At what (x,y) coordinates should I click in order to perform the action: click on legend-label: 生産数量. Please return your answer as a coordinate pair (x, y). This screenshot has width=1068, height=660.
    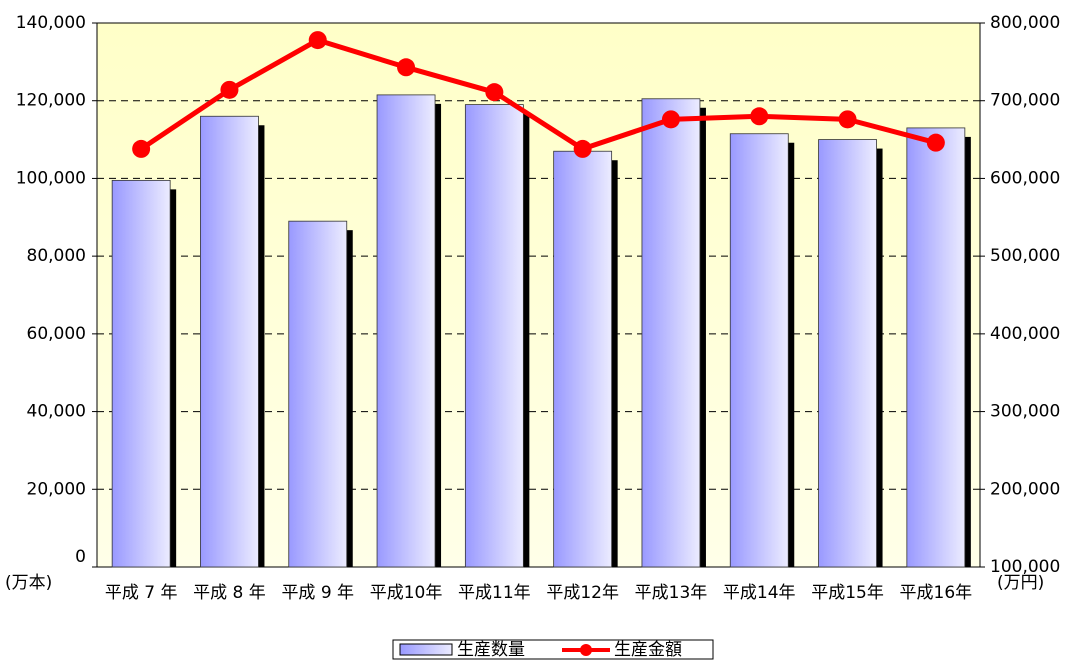
    Looking at the image, I should click on (491, 650).